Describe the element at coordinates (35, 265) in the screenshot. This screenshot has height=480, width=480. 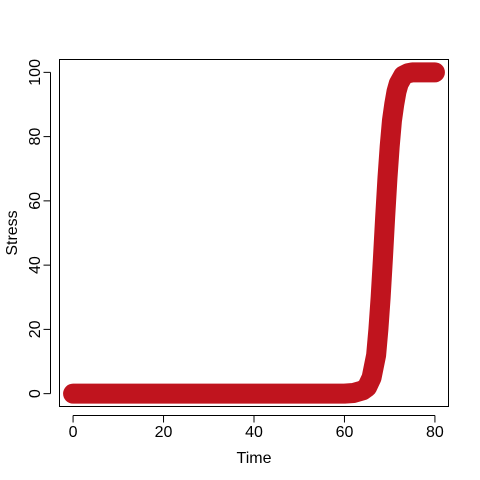
I see `y-tick-label: 40` at that location.